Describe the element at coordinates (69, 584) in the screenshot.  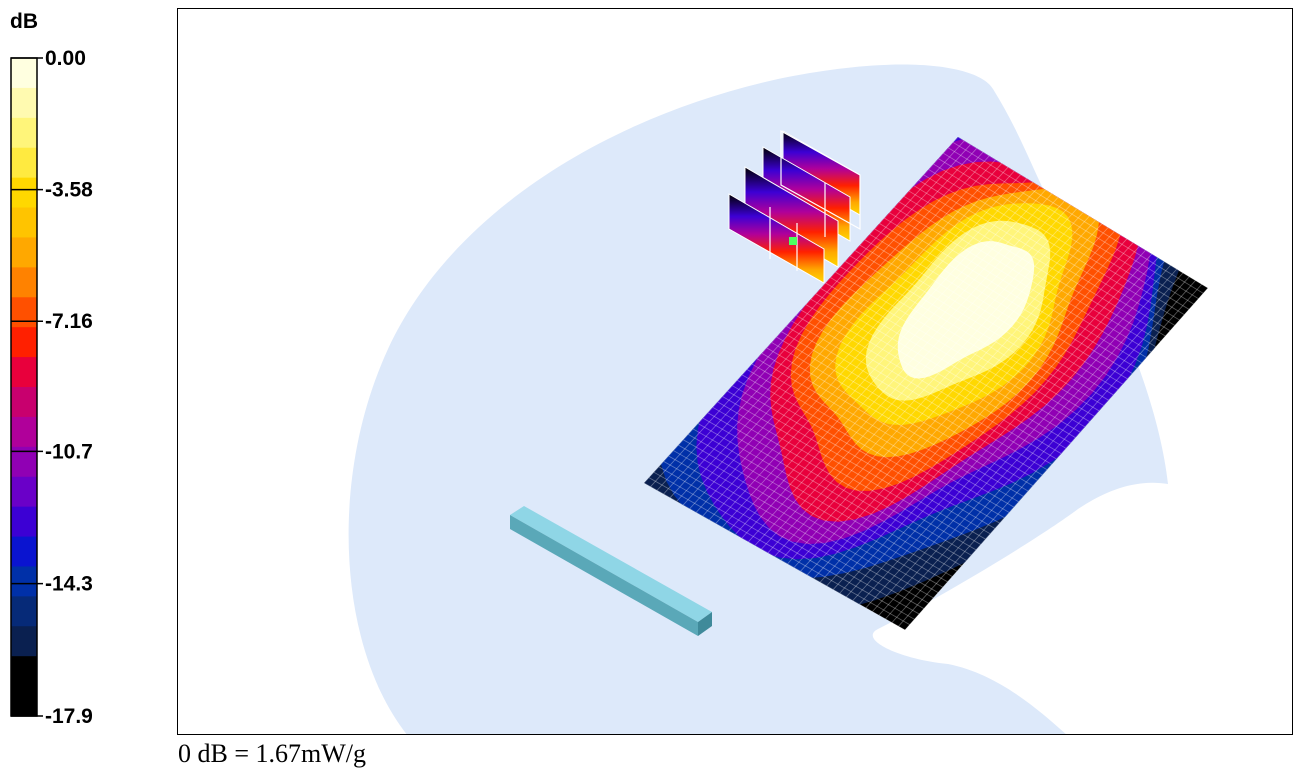
I see `colorbar-tick-label: -14.3` at that location.